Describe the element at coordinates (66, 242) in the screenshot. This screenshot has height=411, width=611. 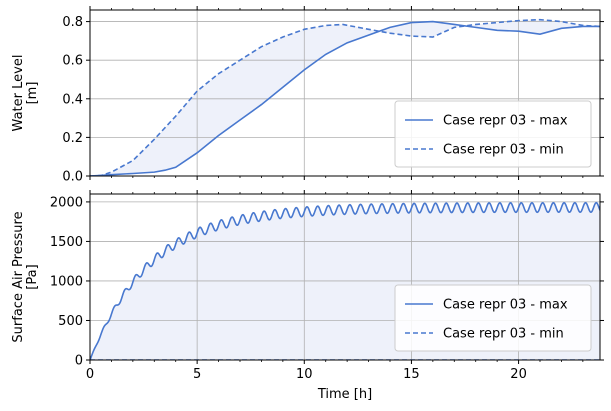
I see `y-tick-label: 1500` at that location.